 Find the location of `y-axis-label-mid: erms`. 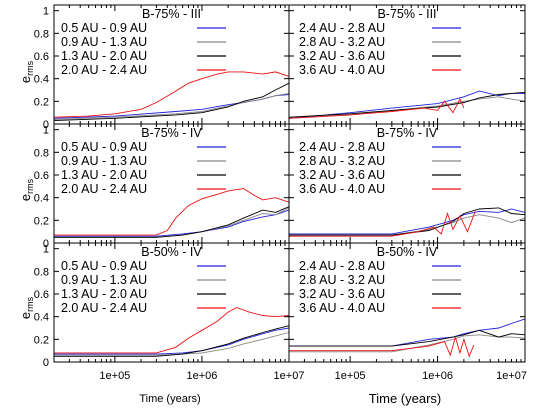

y-axis-label-mid: erms is located at coordinates (26, 189).